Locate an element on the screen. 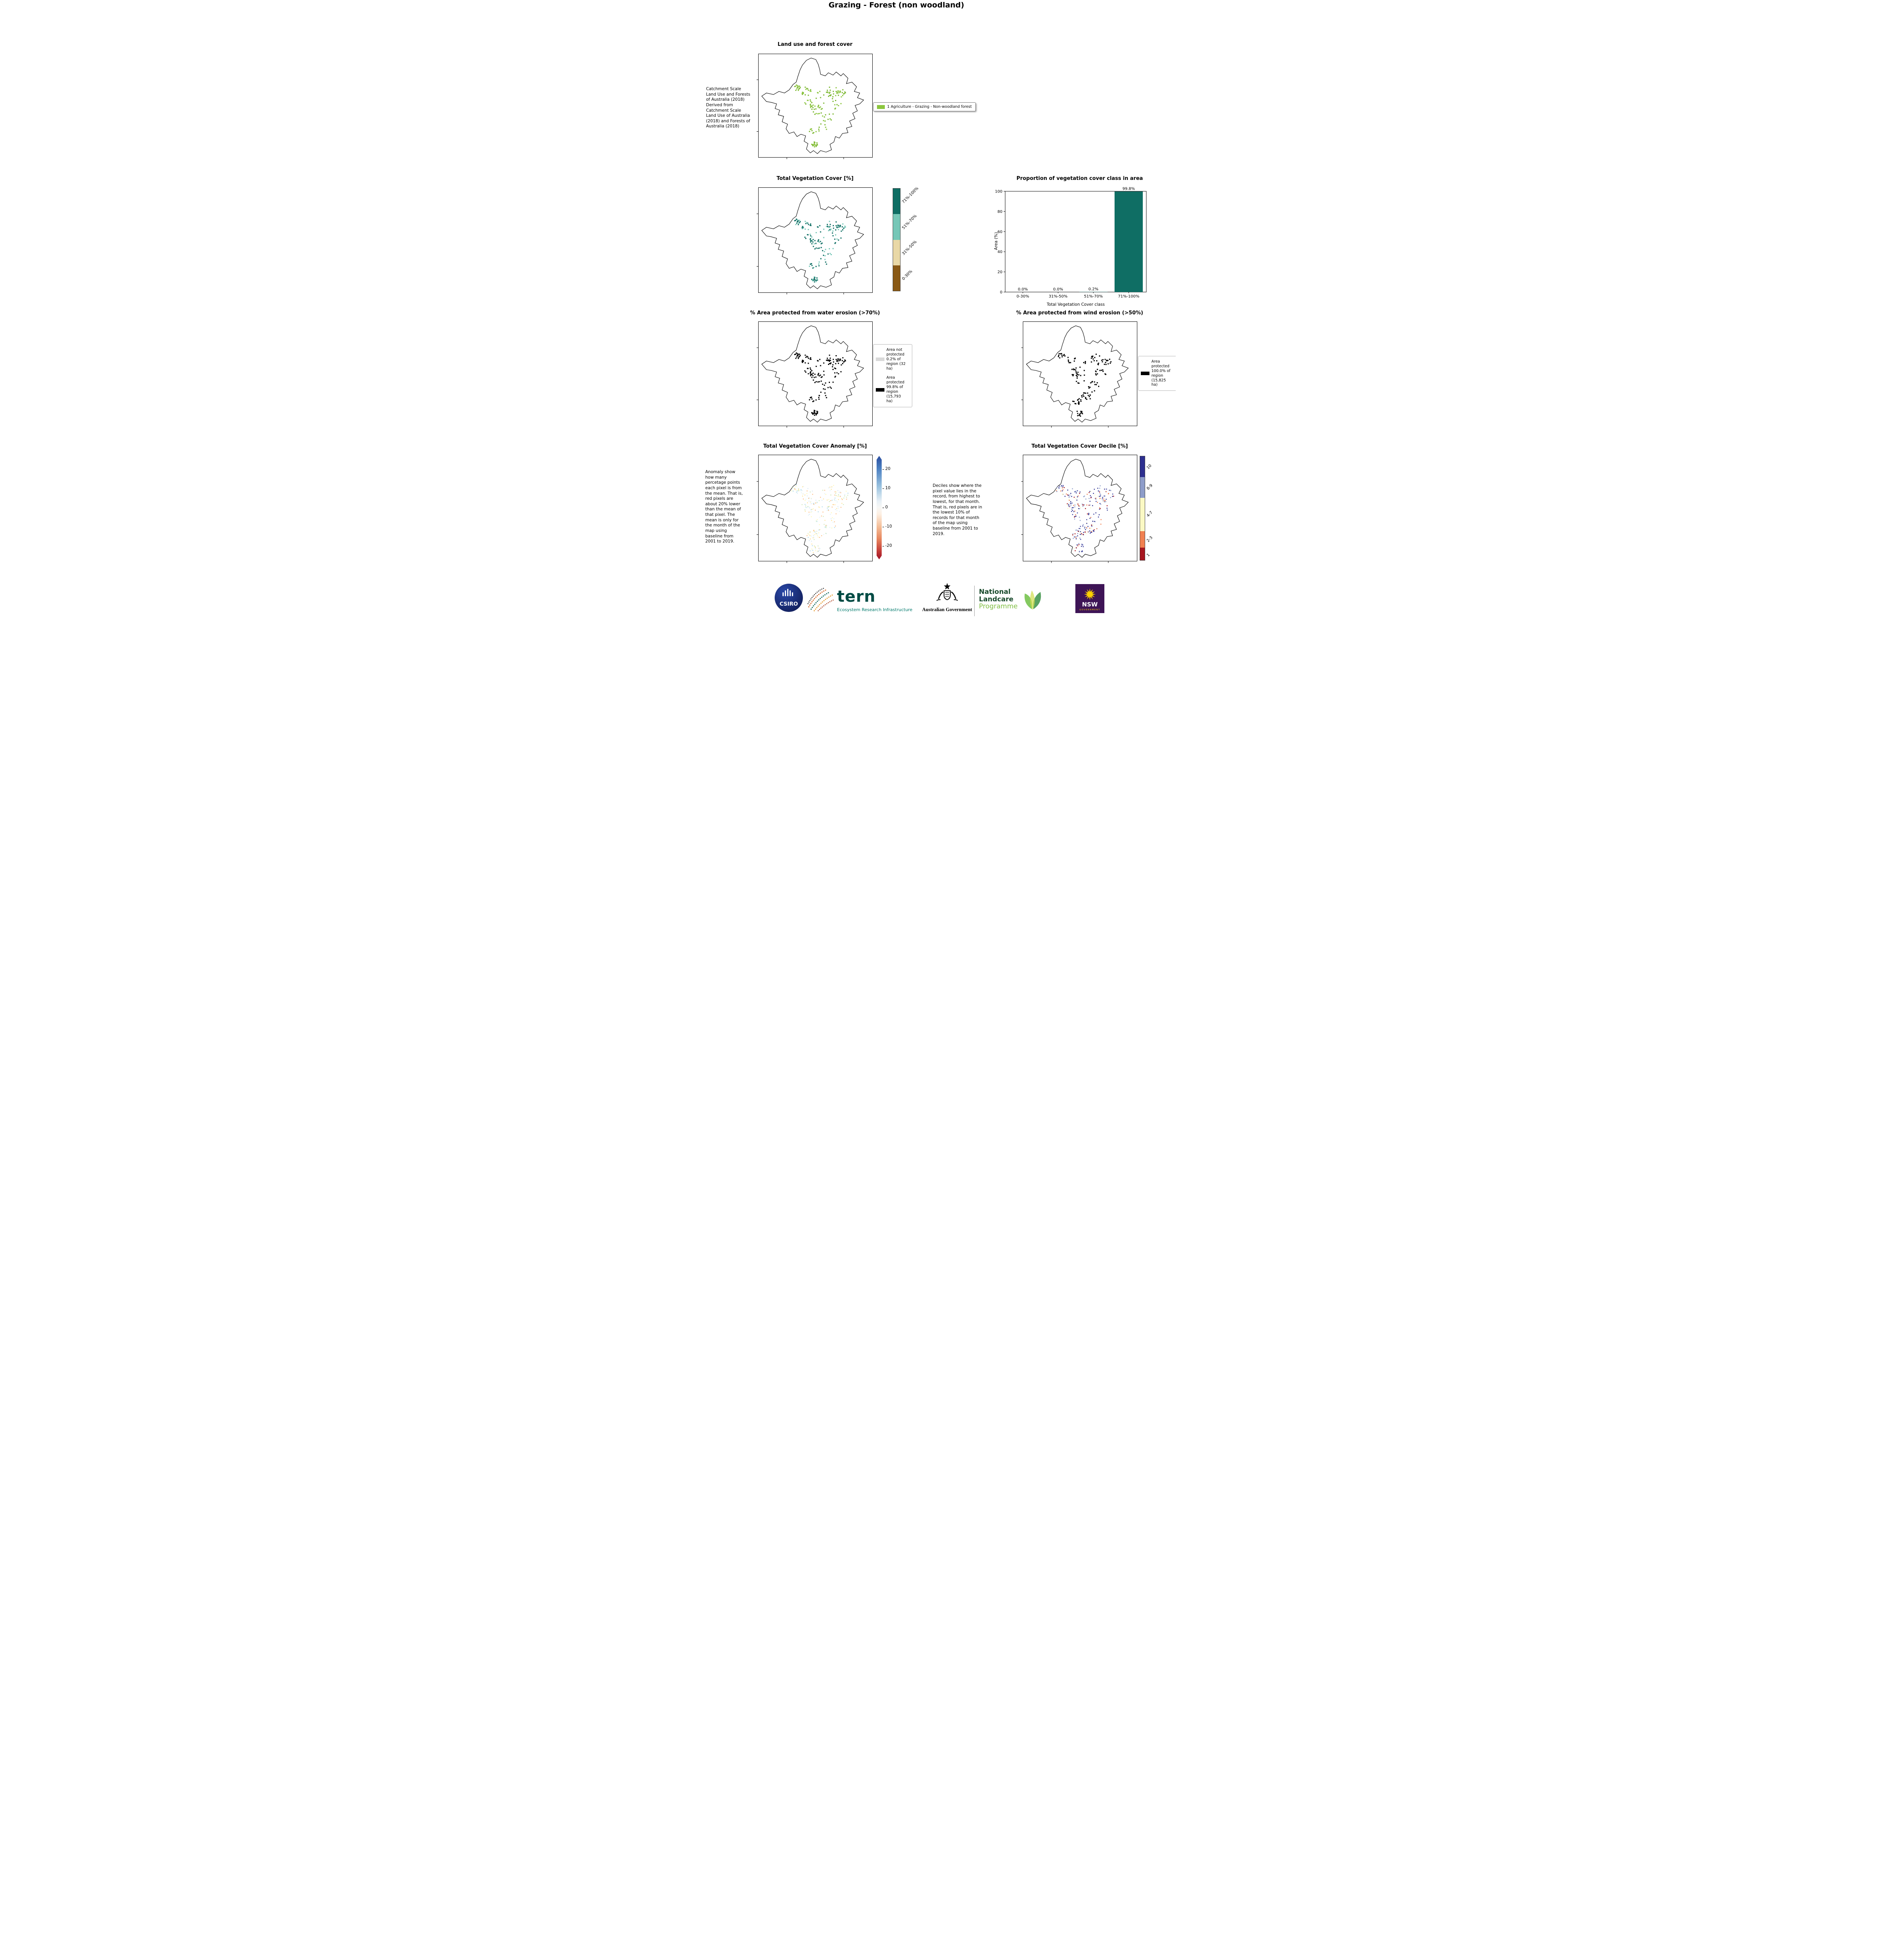  not-protected-swatch is located at coordinates (880, 359).